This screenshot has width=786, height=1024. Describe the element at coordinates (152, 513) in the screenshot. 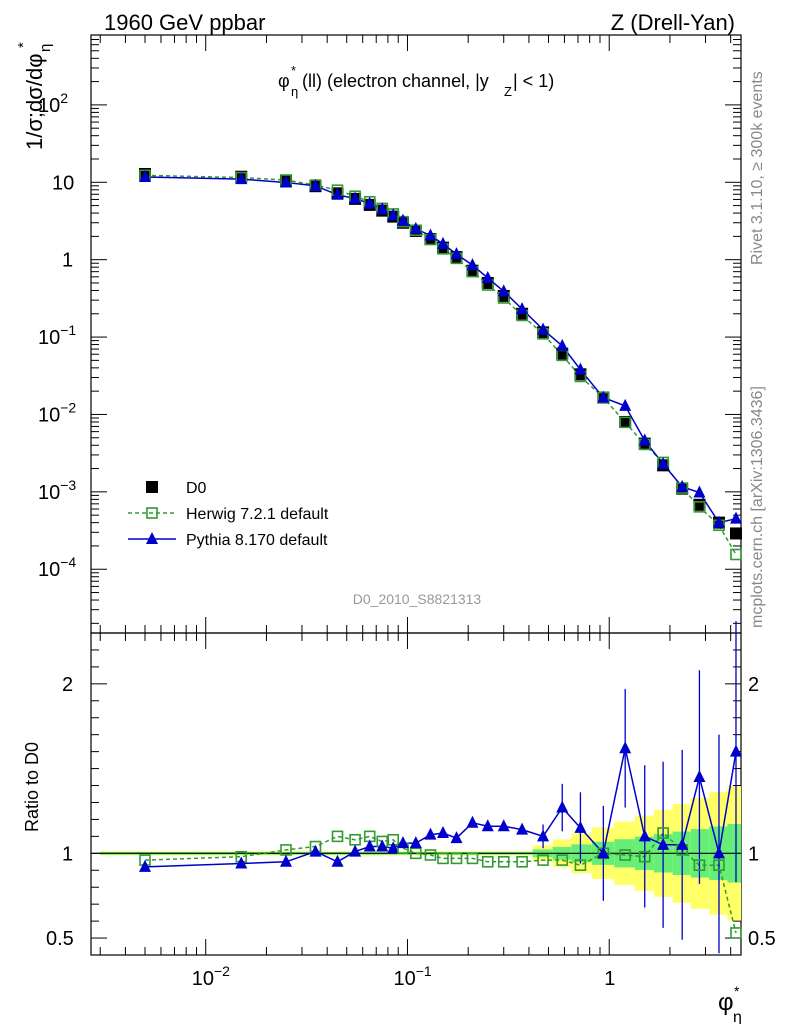

I see `legend-herwig-marker` at that location.